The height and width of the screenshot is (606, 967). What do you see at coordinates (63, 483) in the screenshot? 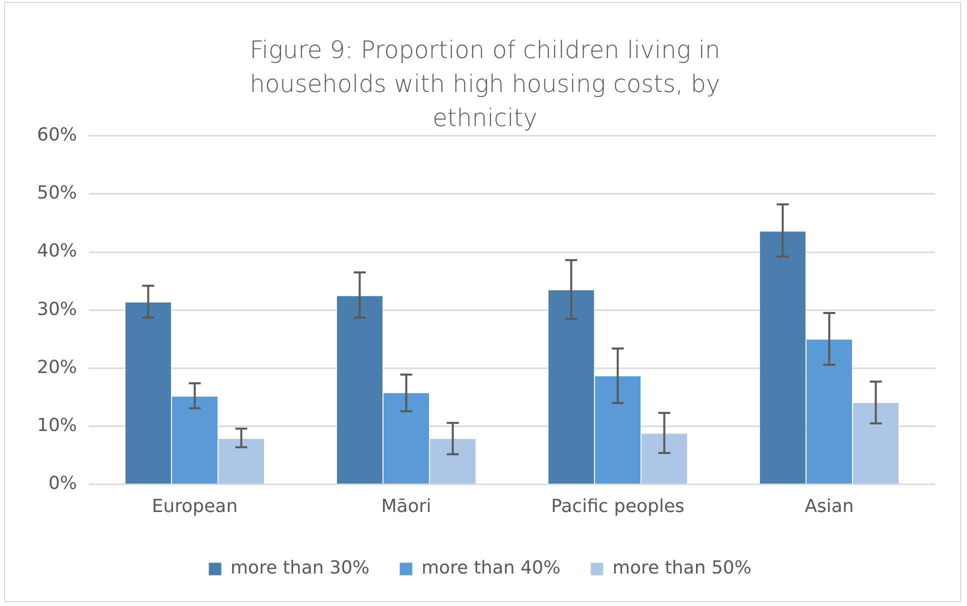
I see `y-tick-label: 0%` at bounding box center [63, 483].